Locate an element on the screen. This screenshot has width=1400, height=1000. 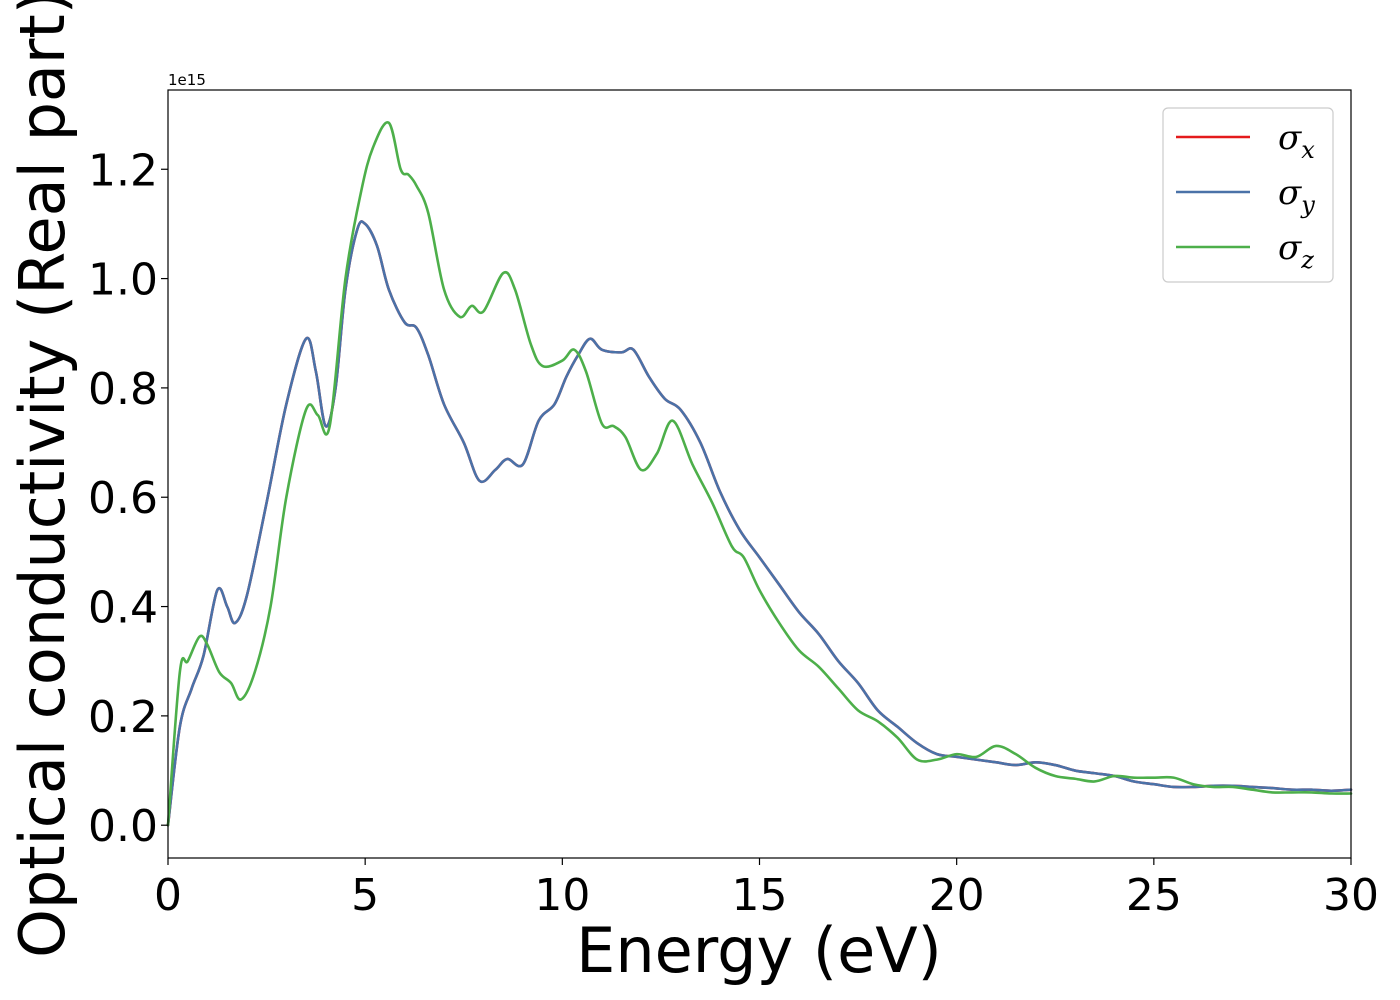
y-axis: 0.0 0.2 0.4 0.6 0.8 1.0 1.2 is located at coordinates (128, 498).